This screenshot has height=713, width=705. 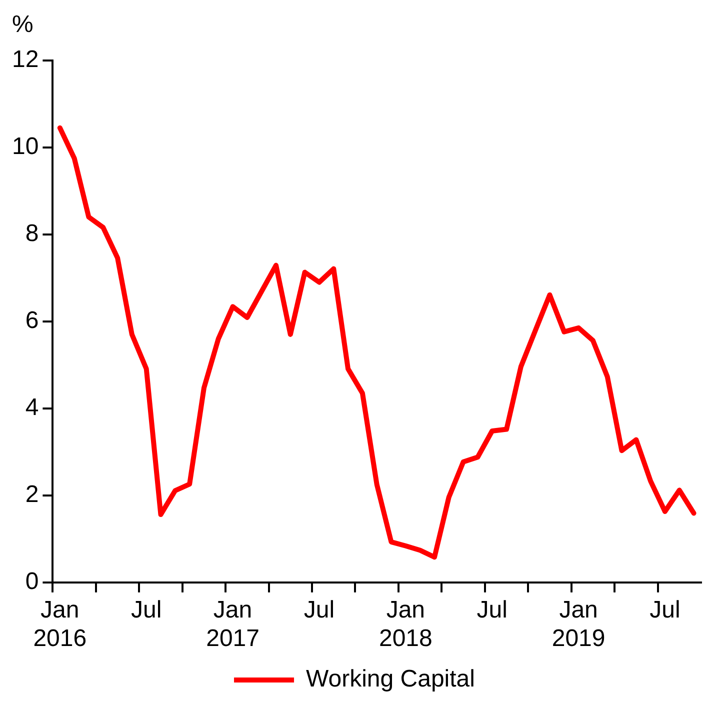 What do you see at coordinates (32, 408) in the screenshot?
I see `y-tick-label: 4` at bounding box center [32, 408].